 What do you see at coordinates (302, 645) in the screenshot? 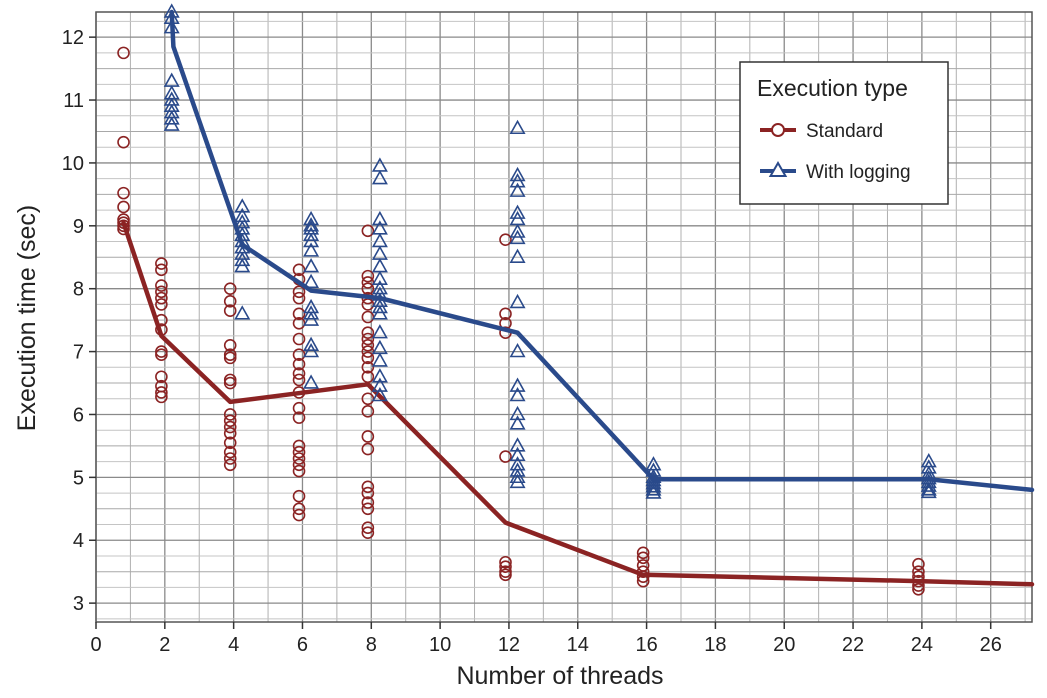
I see `x-tick-label: 6` at bounding box center [302, 645].